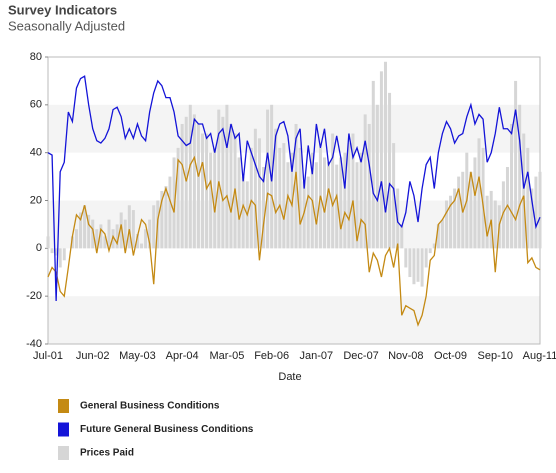 Image resolution: width=556 pixels, height=473 pixels. Describe the element at coordinates (182, 356) in the screenshot. I see `x-tick-label: Apr-04` at that location.